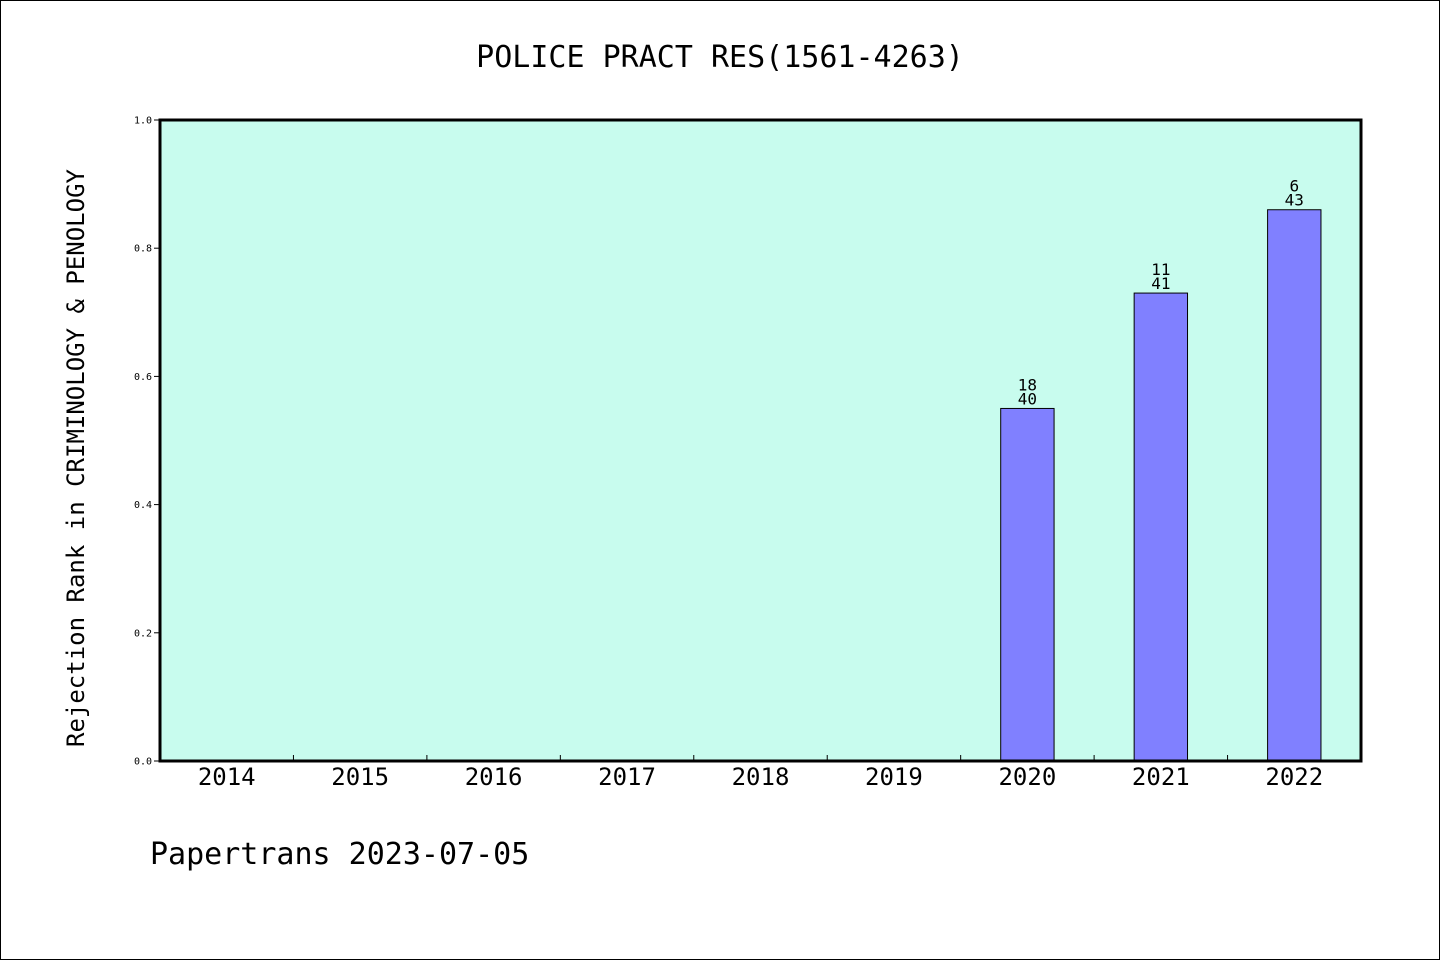 The image size is (1440, 960). What do you see at coordinates (339, 854) in the screenshot?
I see `footer-text: Papertrans 2023-07-05` at bounding box center [339, 854].